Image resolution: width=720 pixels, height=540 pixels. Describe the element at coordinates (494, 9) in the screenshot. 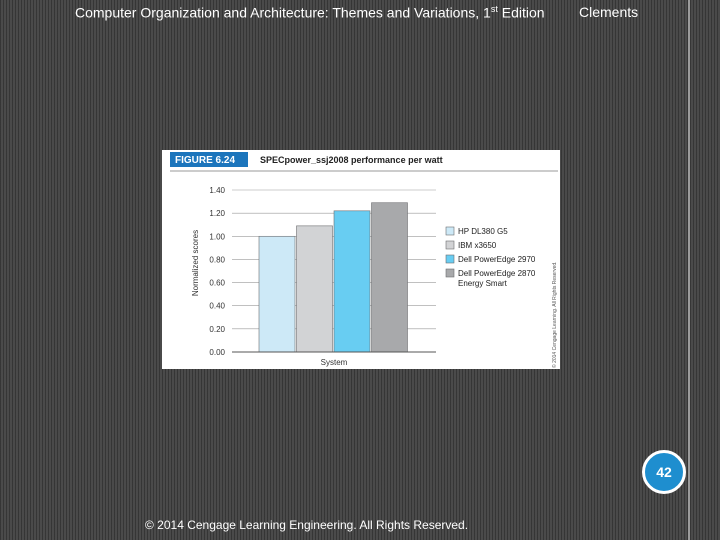

I see `header-title-sup: st` at that location.